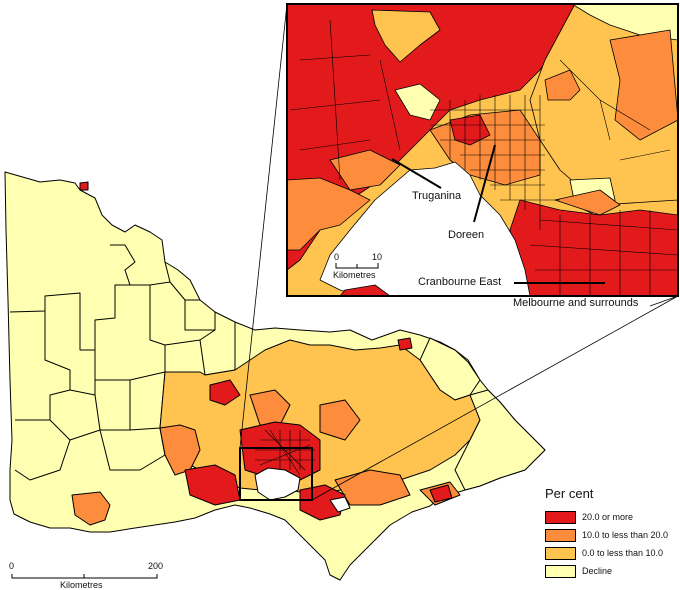  I want to click on inset-port-phillip-bay, so click(425, 228).